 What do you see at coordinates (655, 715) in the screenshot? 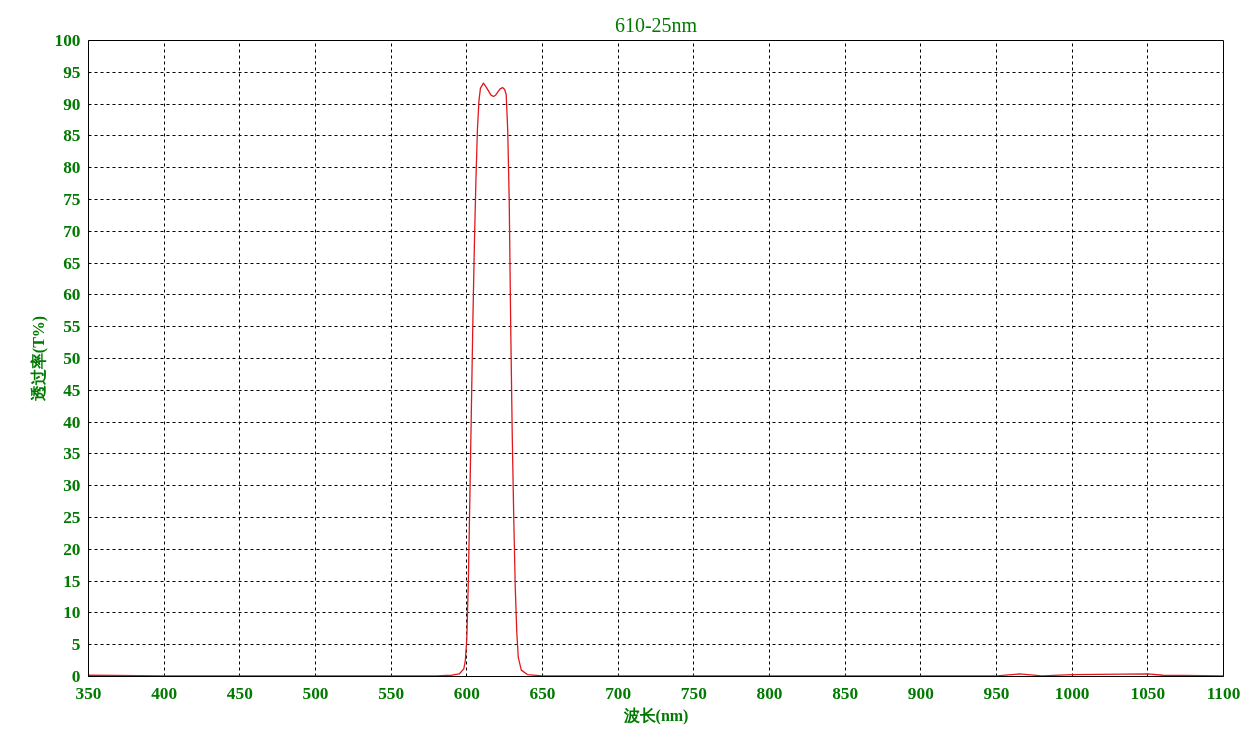
I see `x-axis-title: 波长(nm)` at bounding box center [655, 715].